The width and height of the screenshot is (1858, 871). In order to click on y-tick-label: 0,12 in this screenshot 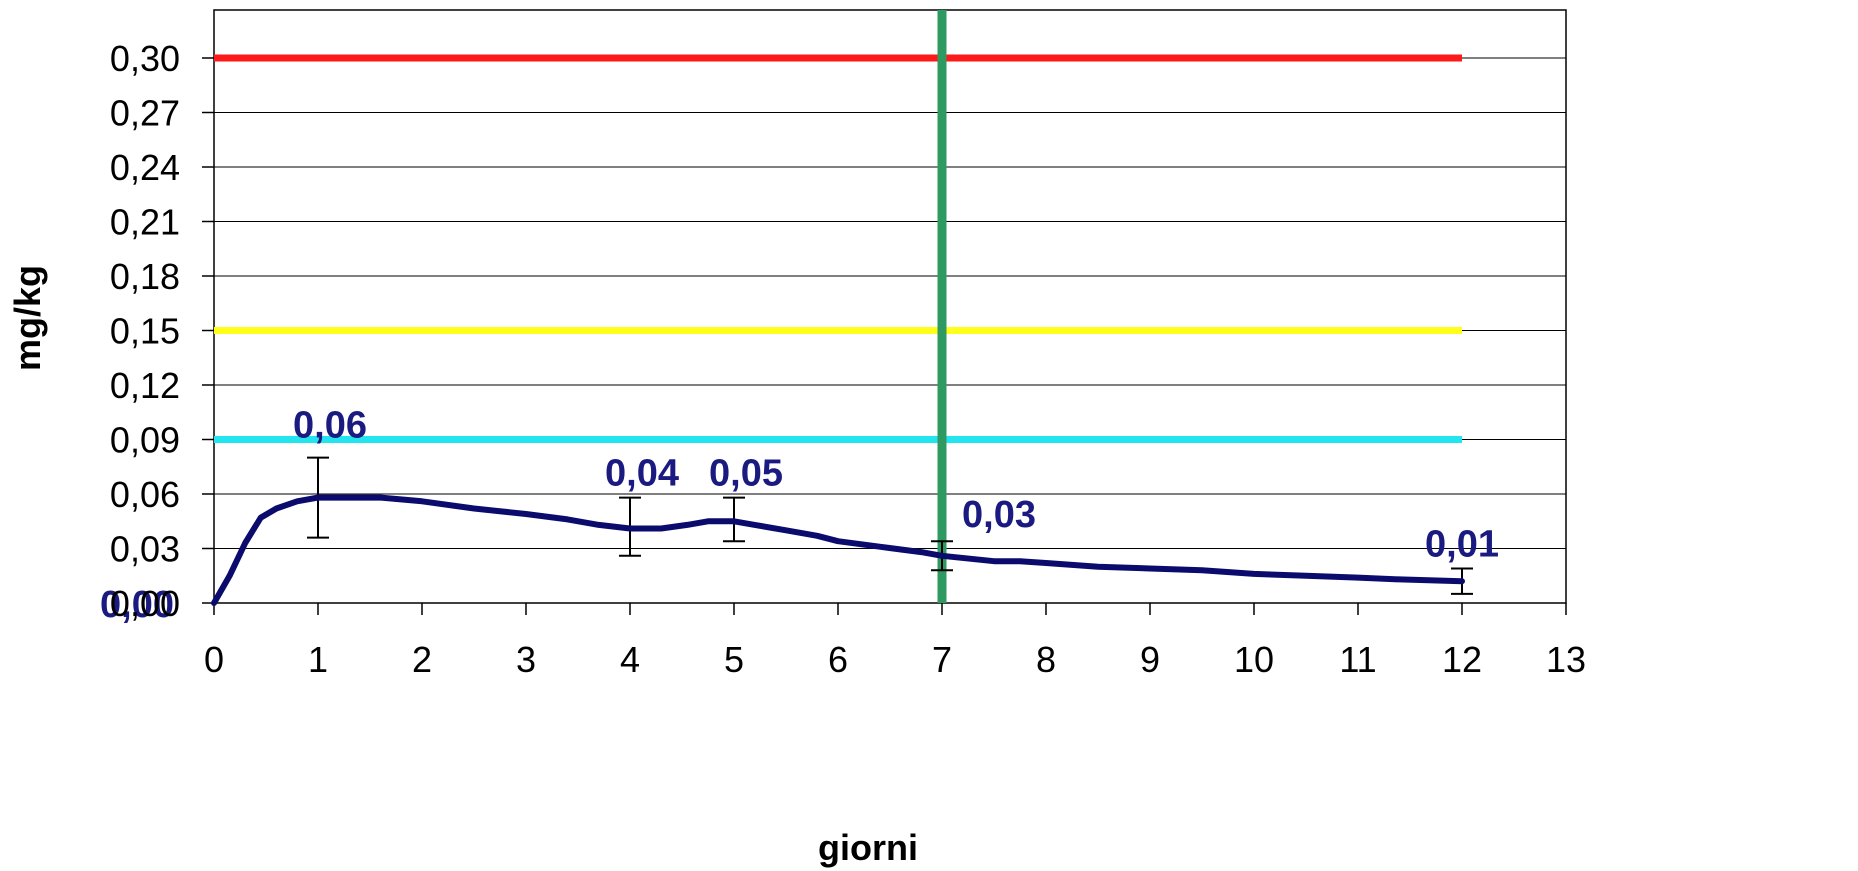, I will do `click(145, 385)`.